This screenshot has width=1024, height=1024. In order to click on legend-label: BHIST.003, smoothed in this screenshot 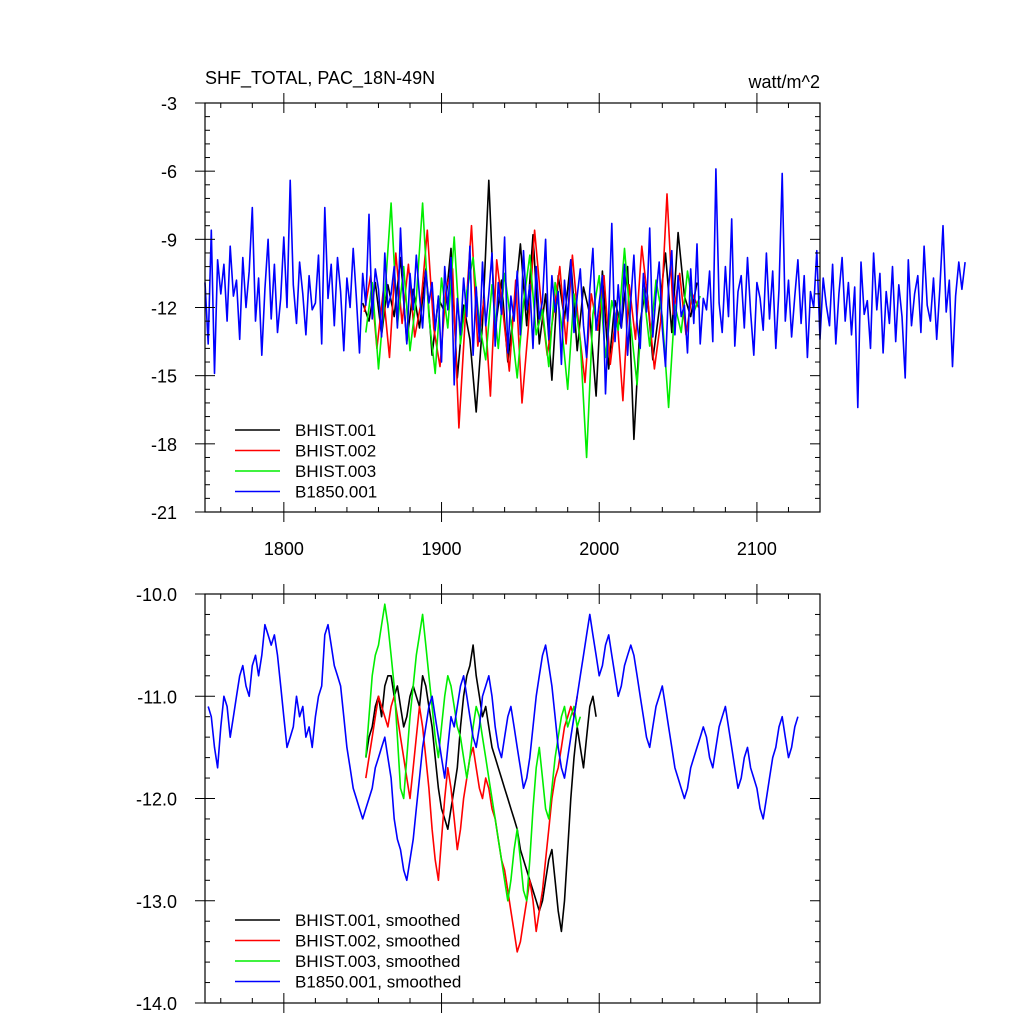, I will do `click(377, 961)`.